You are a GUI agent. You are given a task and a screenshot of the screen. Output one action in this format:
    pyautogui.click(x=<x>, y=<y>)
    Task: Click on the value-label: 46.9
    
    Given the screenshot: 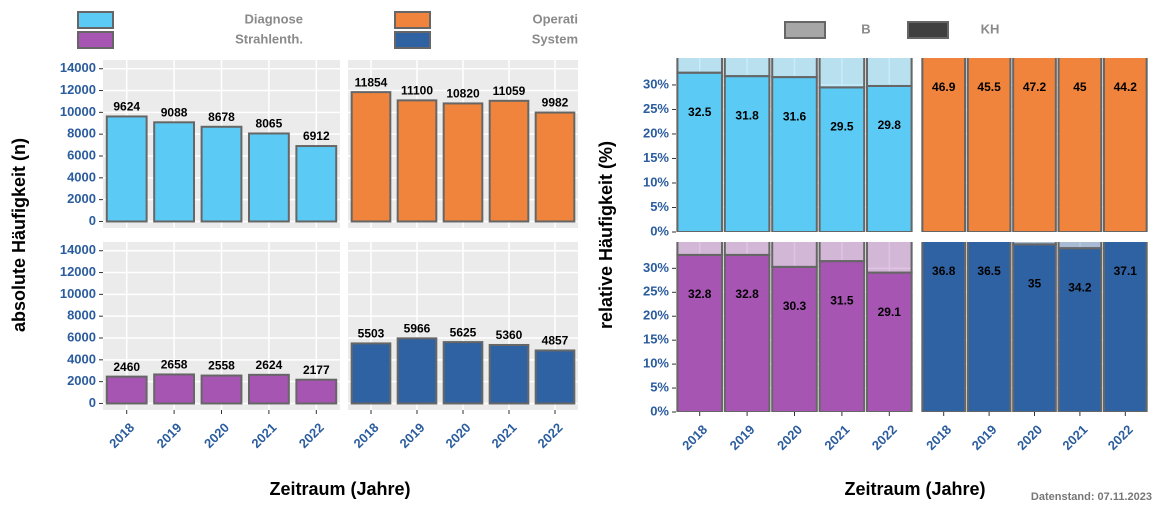 What is the action you would take?
    pyautogui.click(x=944, y=87)
    